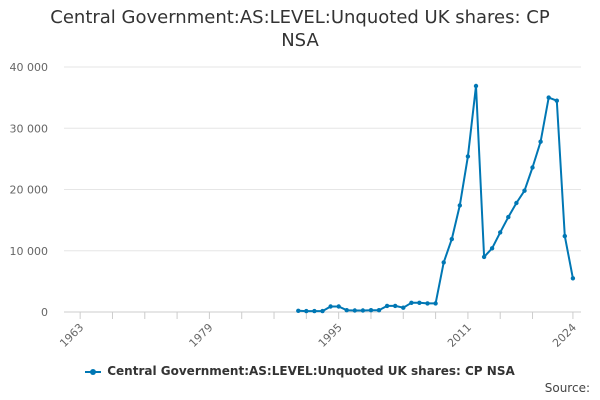 The image size is (600, 400). I want to click on y-tick-label: 20 000, so click(29, 190).